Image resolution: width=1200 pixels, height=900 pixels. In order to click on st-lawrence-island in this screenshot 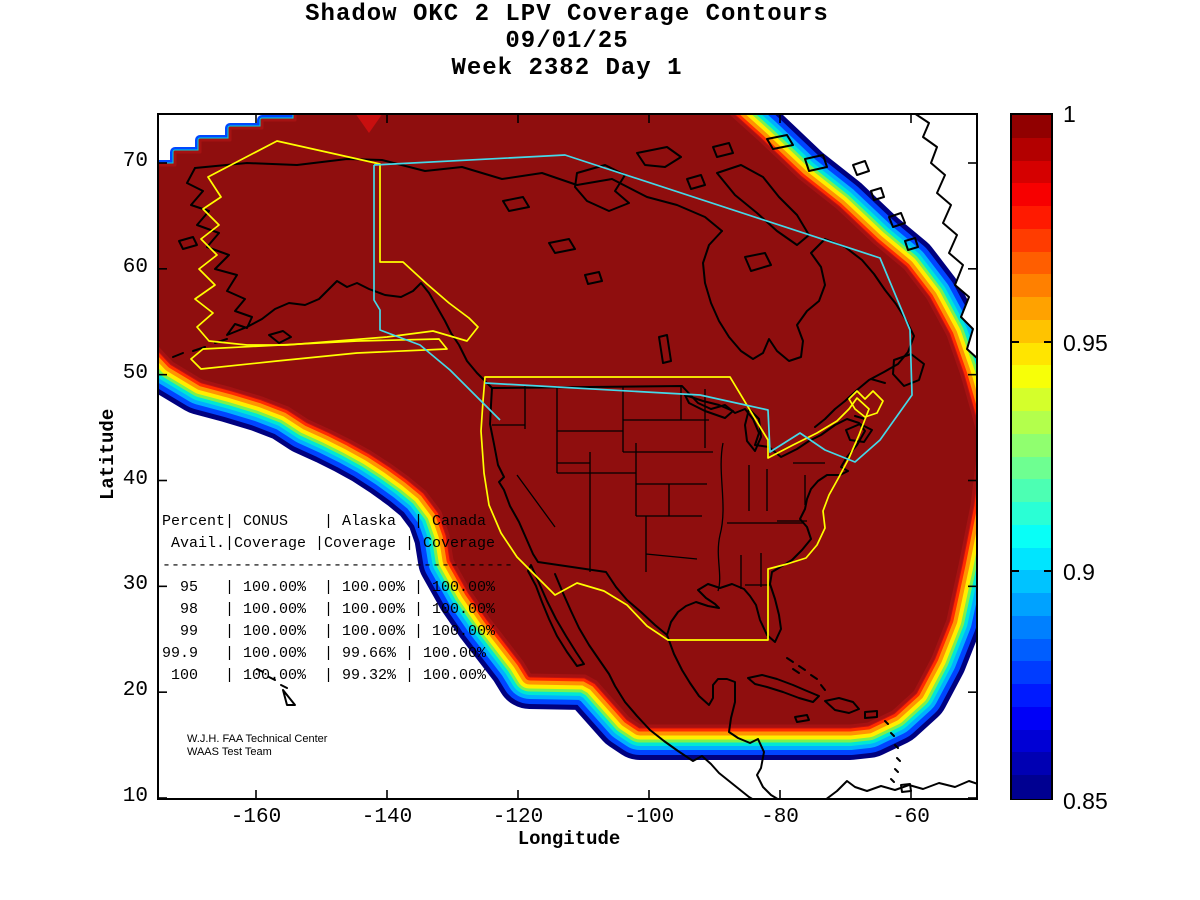, I will do `click(188, 243)`.